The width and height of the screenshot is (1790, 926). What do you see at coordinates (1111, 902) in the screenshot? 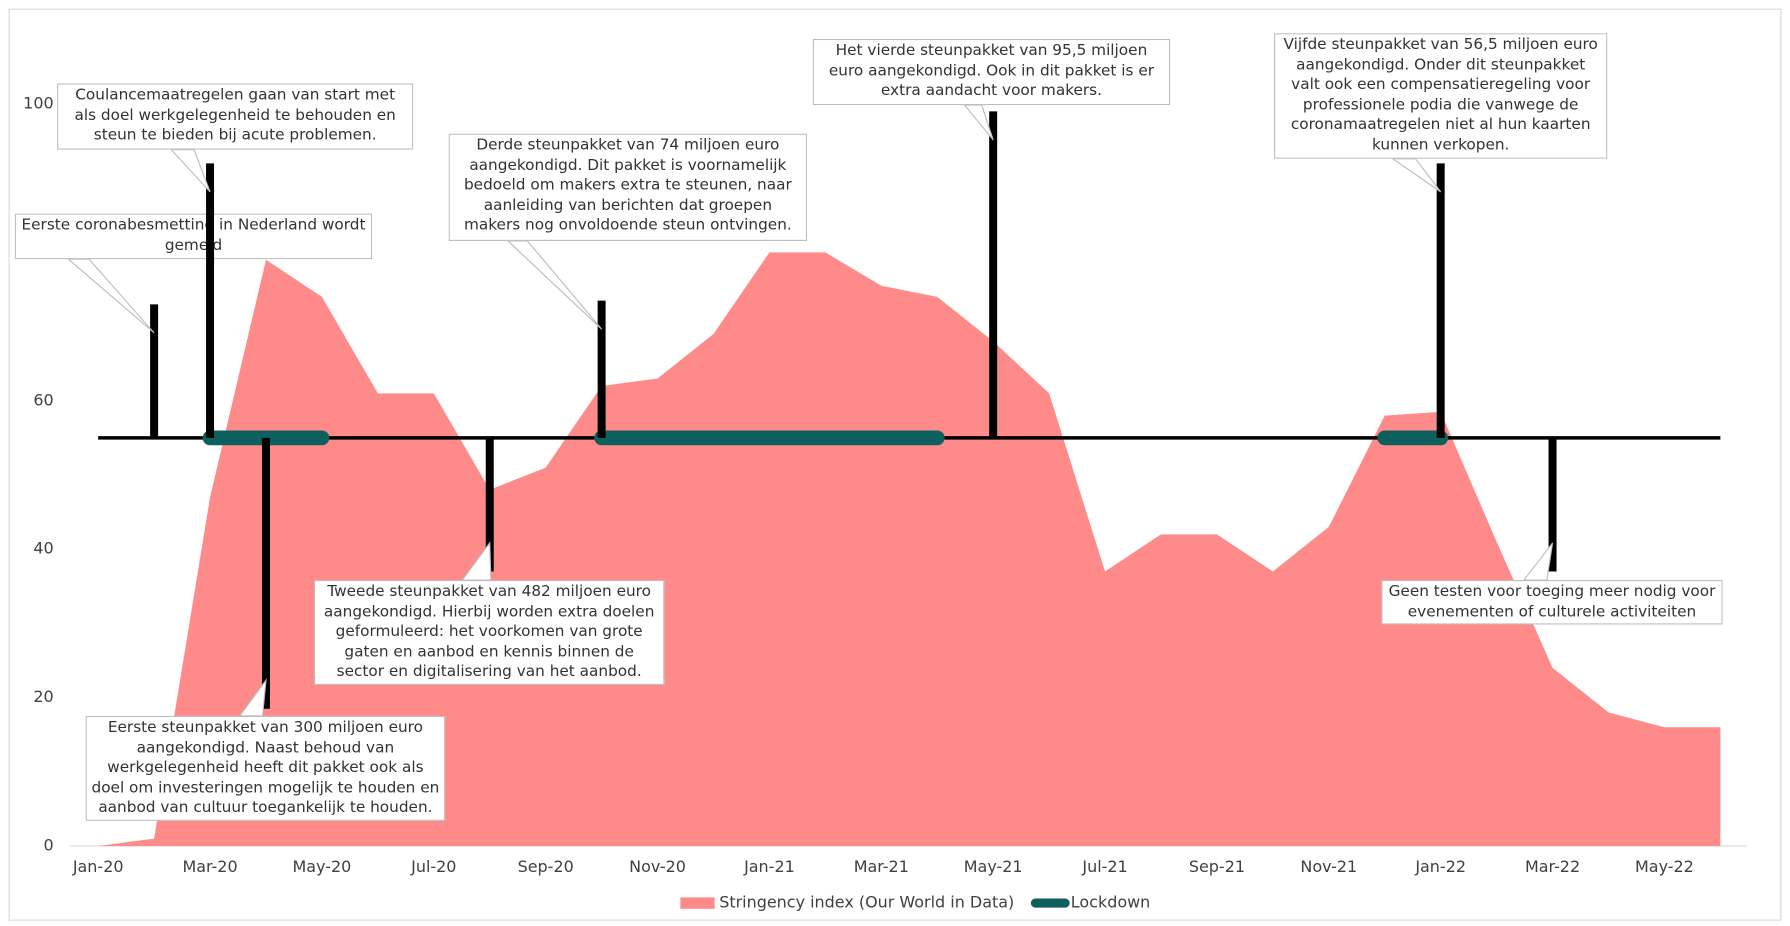
I see `legend-label: Lockdown` at bounding box center [1111, 902].